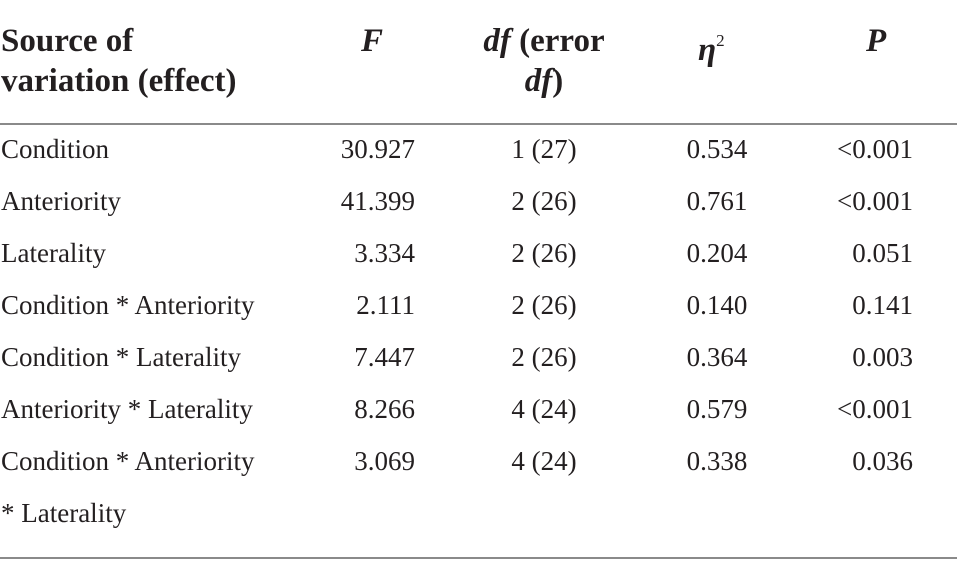 This screenshot has width=957, height=574. Describe the element at coordinates (478, 253) in the screenshot. I see `table-row: Laterality 3.334 2 (26) 0.204 0.051` at that location.